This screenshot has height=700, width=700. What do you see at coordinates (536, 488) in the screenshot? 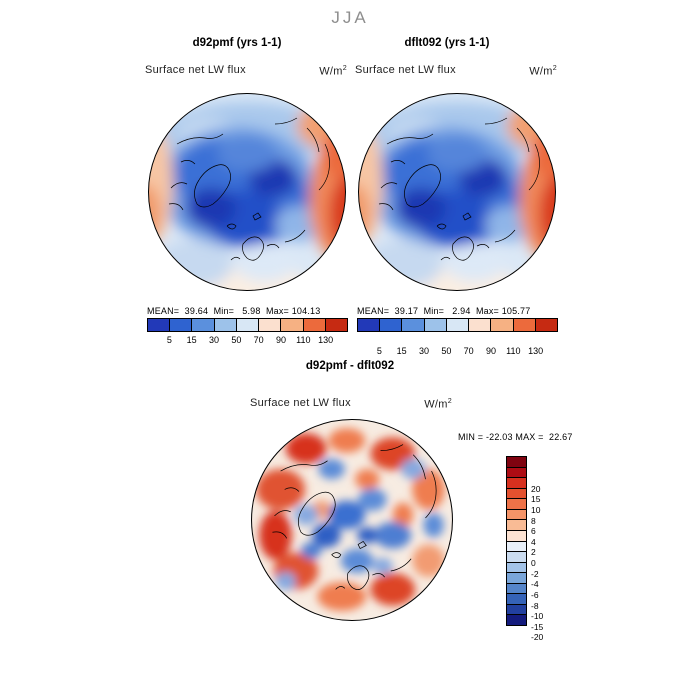
I see `colorbar-tick-label: 20` at bounding box center [536, 488].